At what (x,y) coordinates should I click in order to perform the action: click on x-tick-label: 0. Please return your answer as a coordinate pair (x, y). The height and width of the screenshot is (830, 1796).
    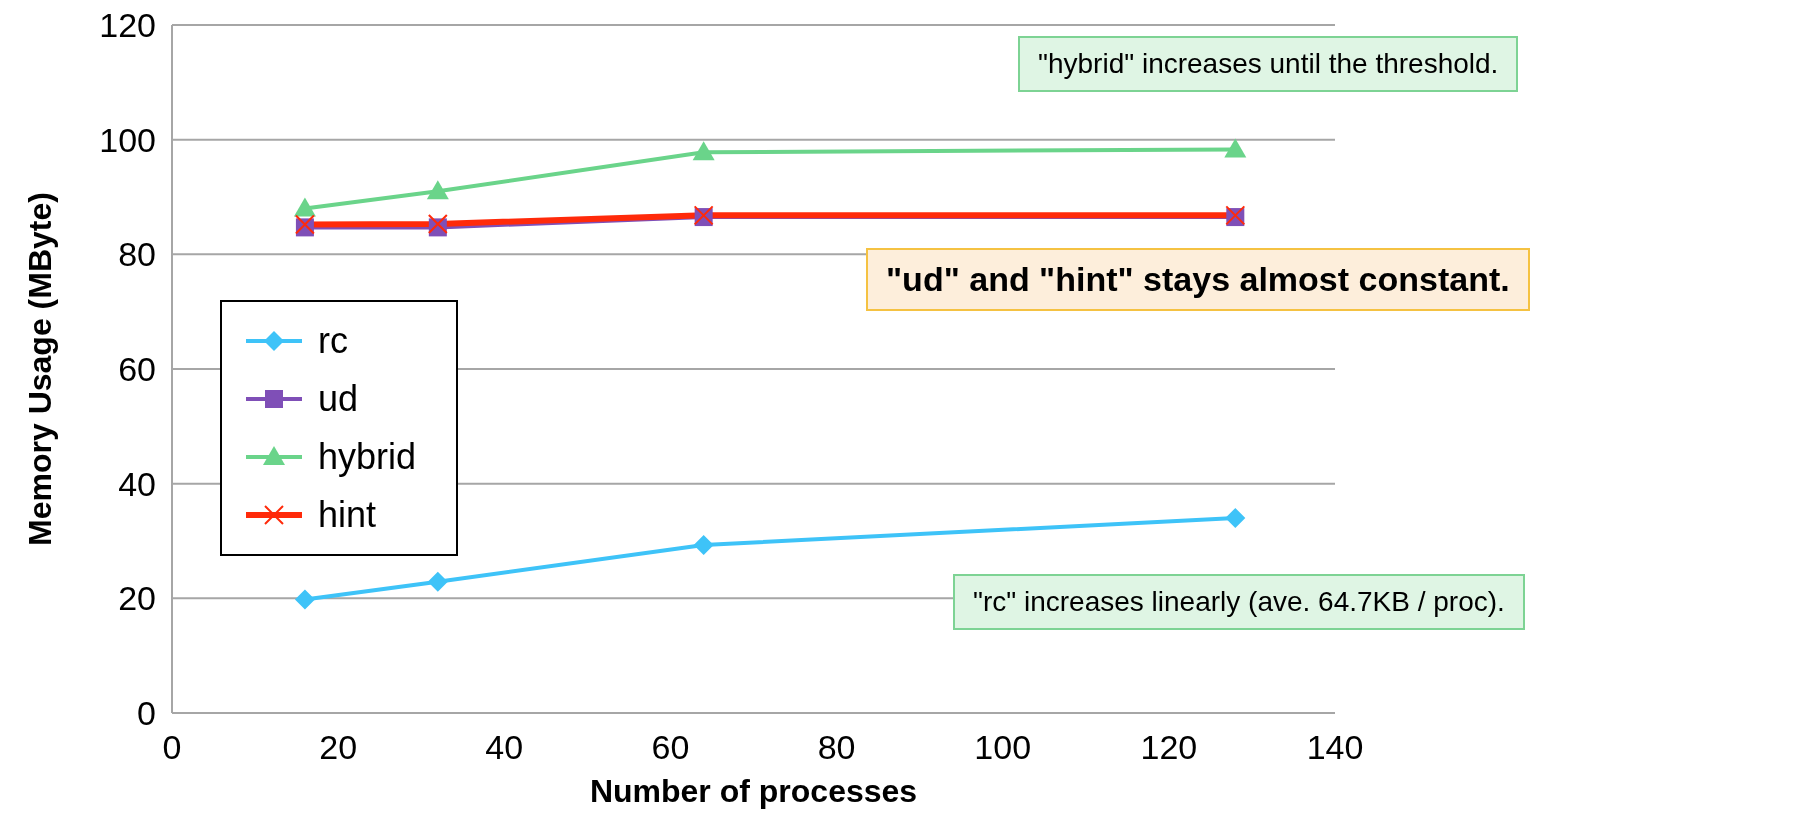
    Looking at the image, I should click on (172, 747).